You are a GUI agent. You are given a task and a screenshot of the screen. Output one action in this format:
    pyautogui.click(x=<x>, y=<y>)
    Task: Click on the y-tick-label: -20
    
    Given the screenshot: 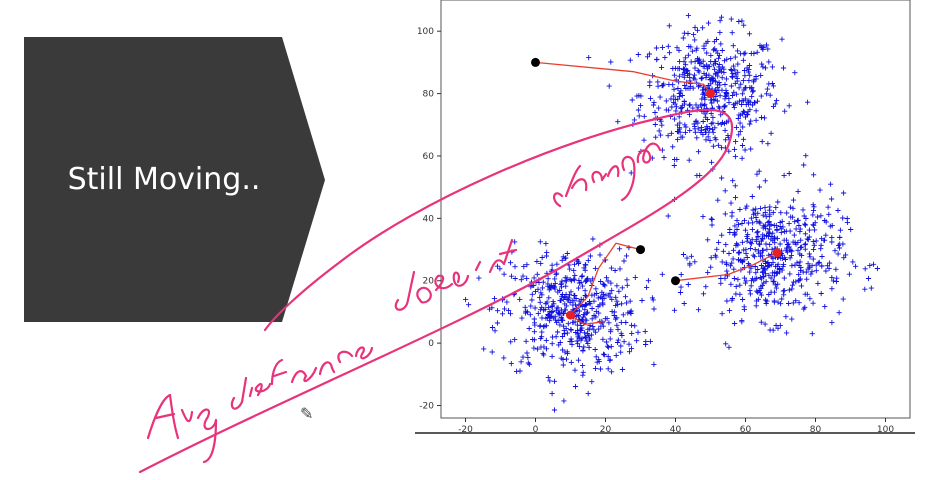 What is the action you would take?
    pyautogui.click(x=426, y=407)
    